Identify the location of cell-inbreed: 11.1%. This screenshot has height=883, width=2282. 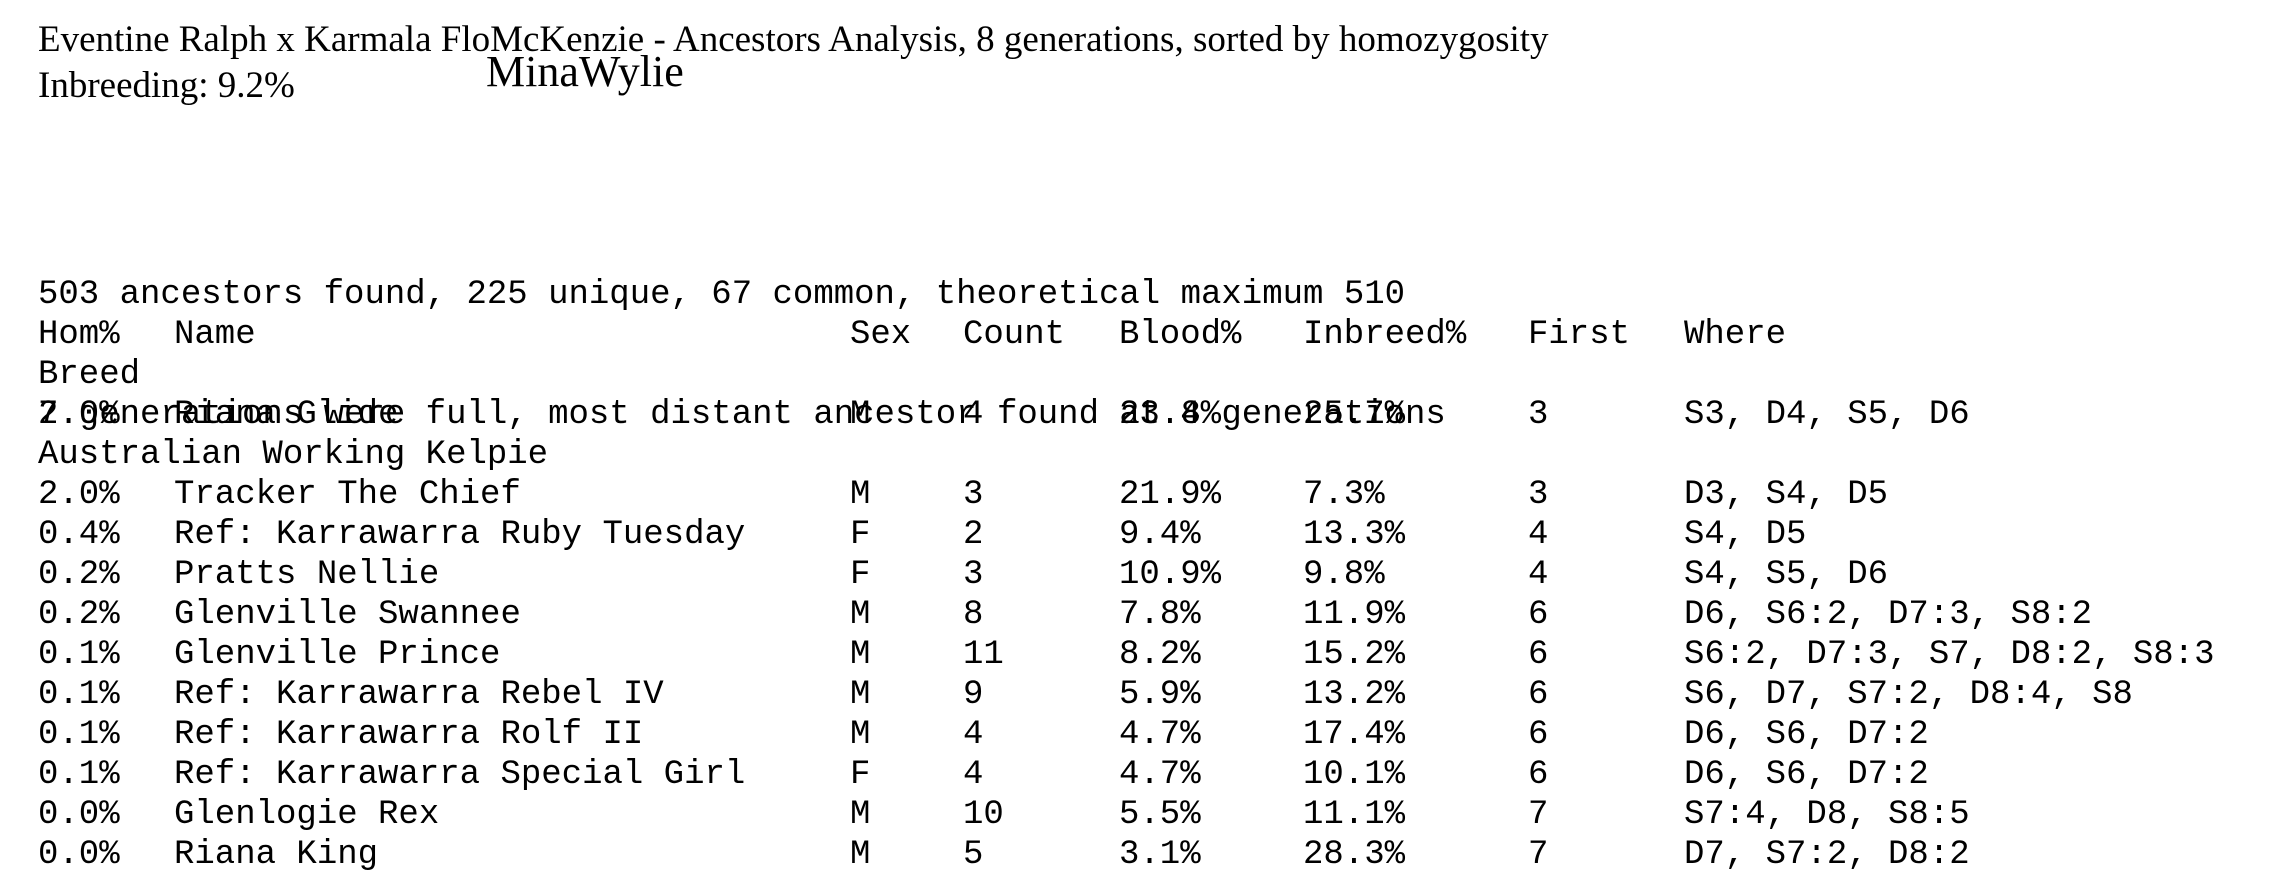
(1354, 815).